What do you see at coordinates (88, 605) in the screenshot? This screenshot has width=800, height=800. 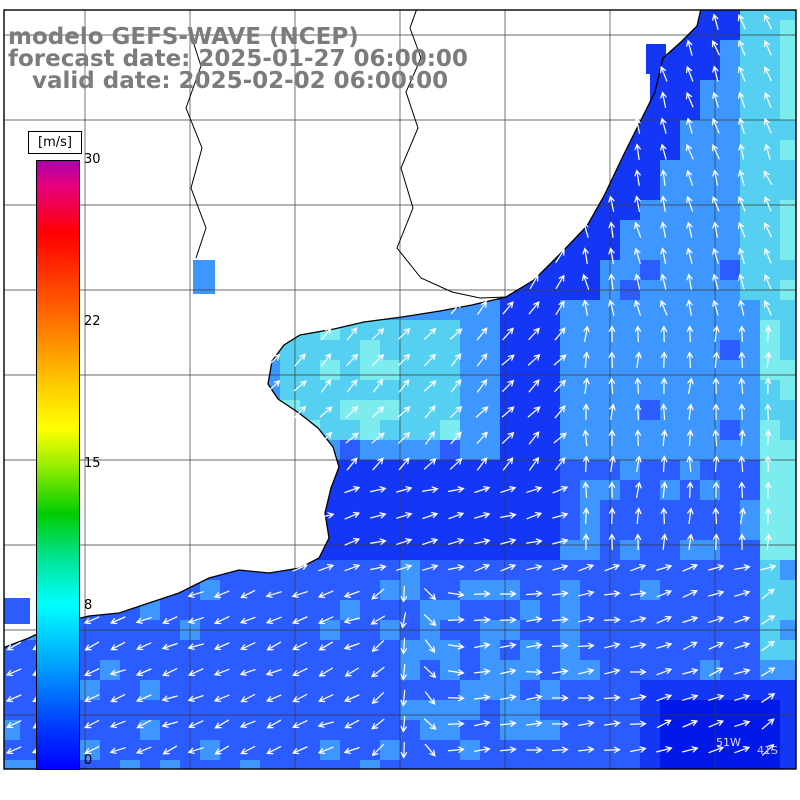 I see `colorbar-tick-8: 8` at bounding box center [88, 605].